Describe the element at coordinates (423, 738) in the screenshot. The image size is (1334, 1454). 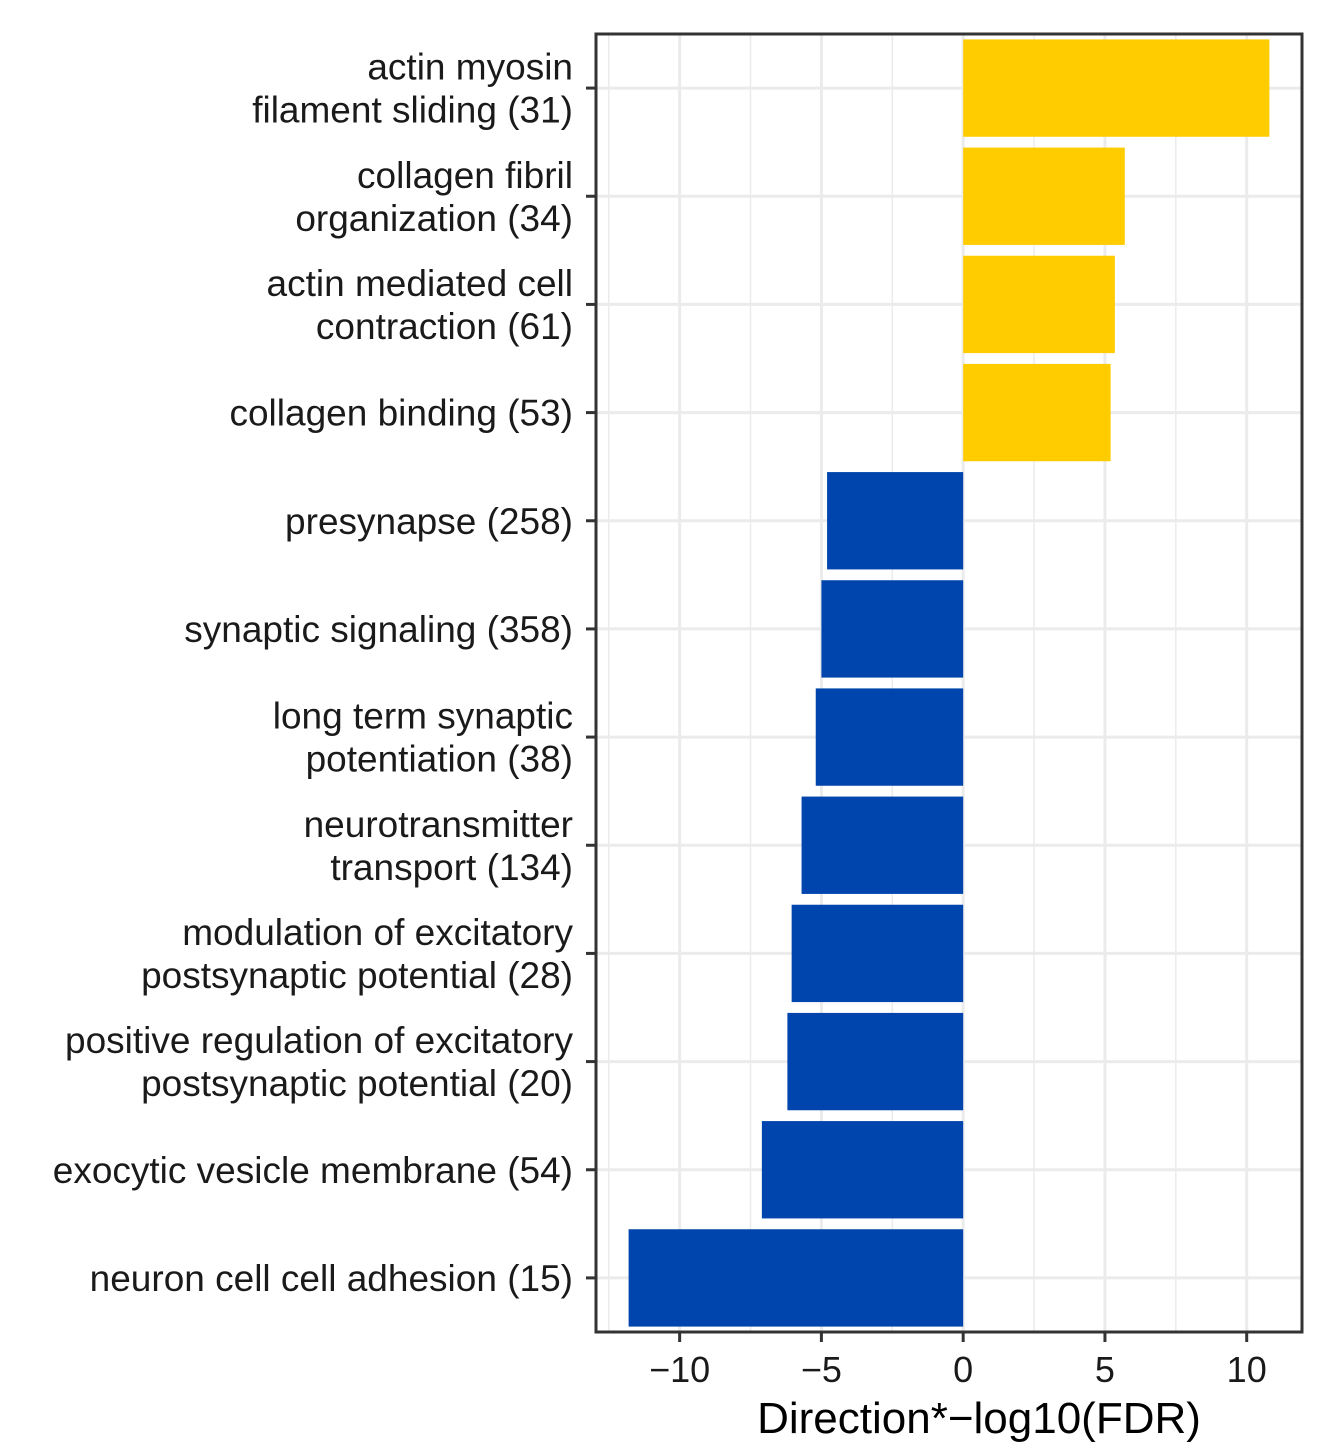
I see `category-label: long term synaptic potentiation (38)` at that location.